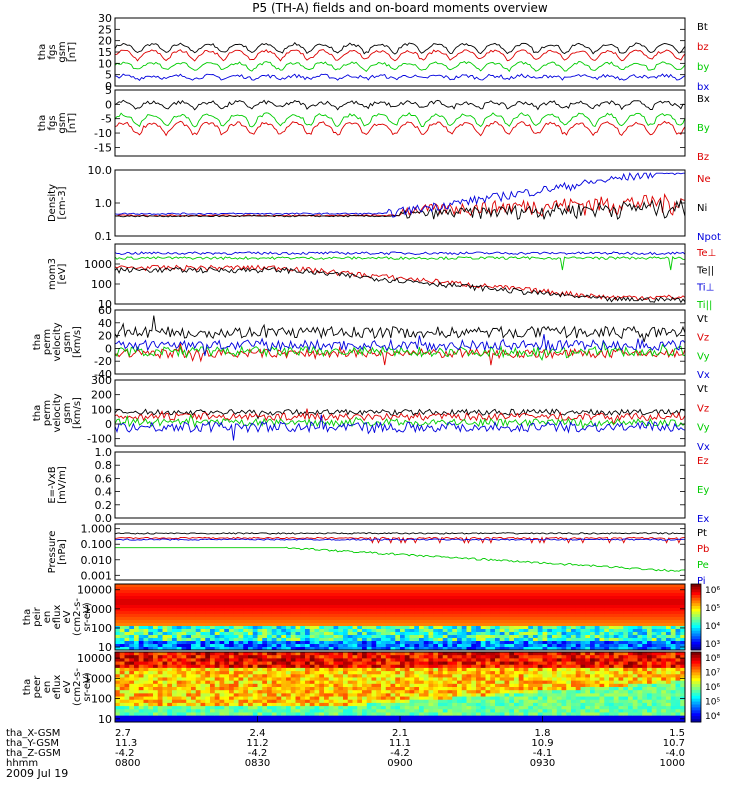 The height and width of the screenshot is (800, 750). What do you see at coordinates (400, 285) in the screenshot?
I see `series-temperature-Te||` at bounding box center [400, 285].